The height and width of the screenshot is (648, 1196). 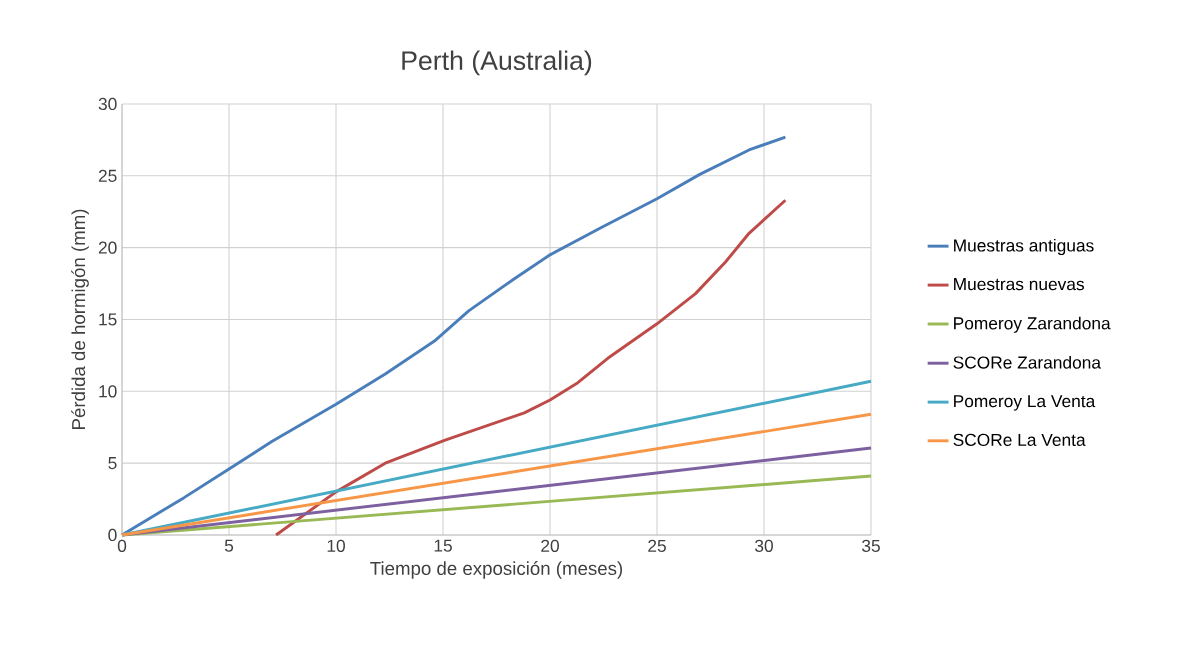 I want to click on x-tick-label: 5, so click(x=229, y=545).